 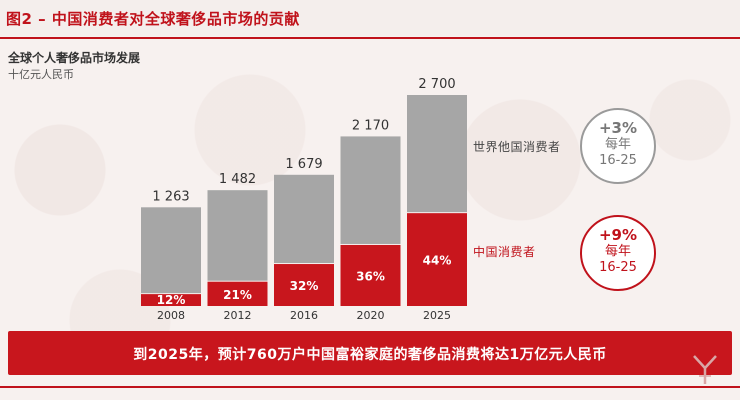 I want to click on bar-china-2020, so click(x=370, y=275).